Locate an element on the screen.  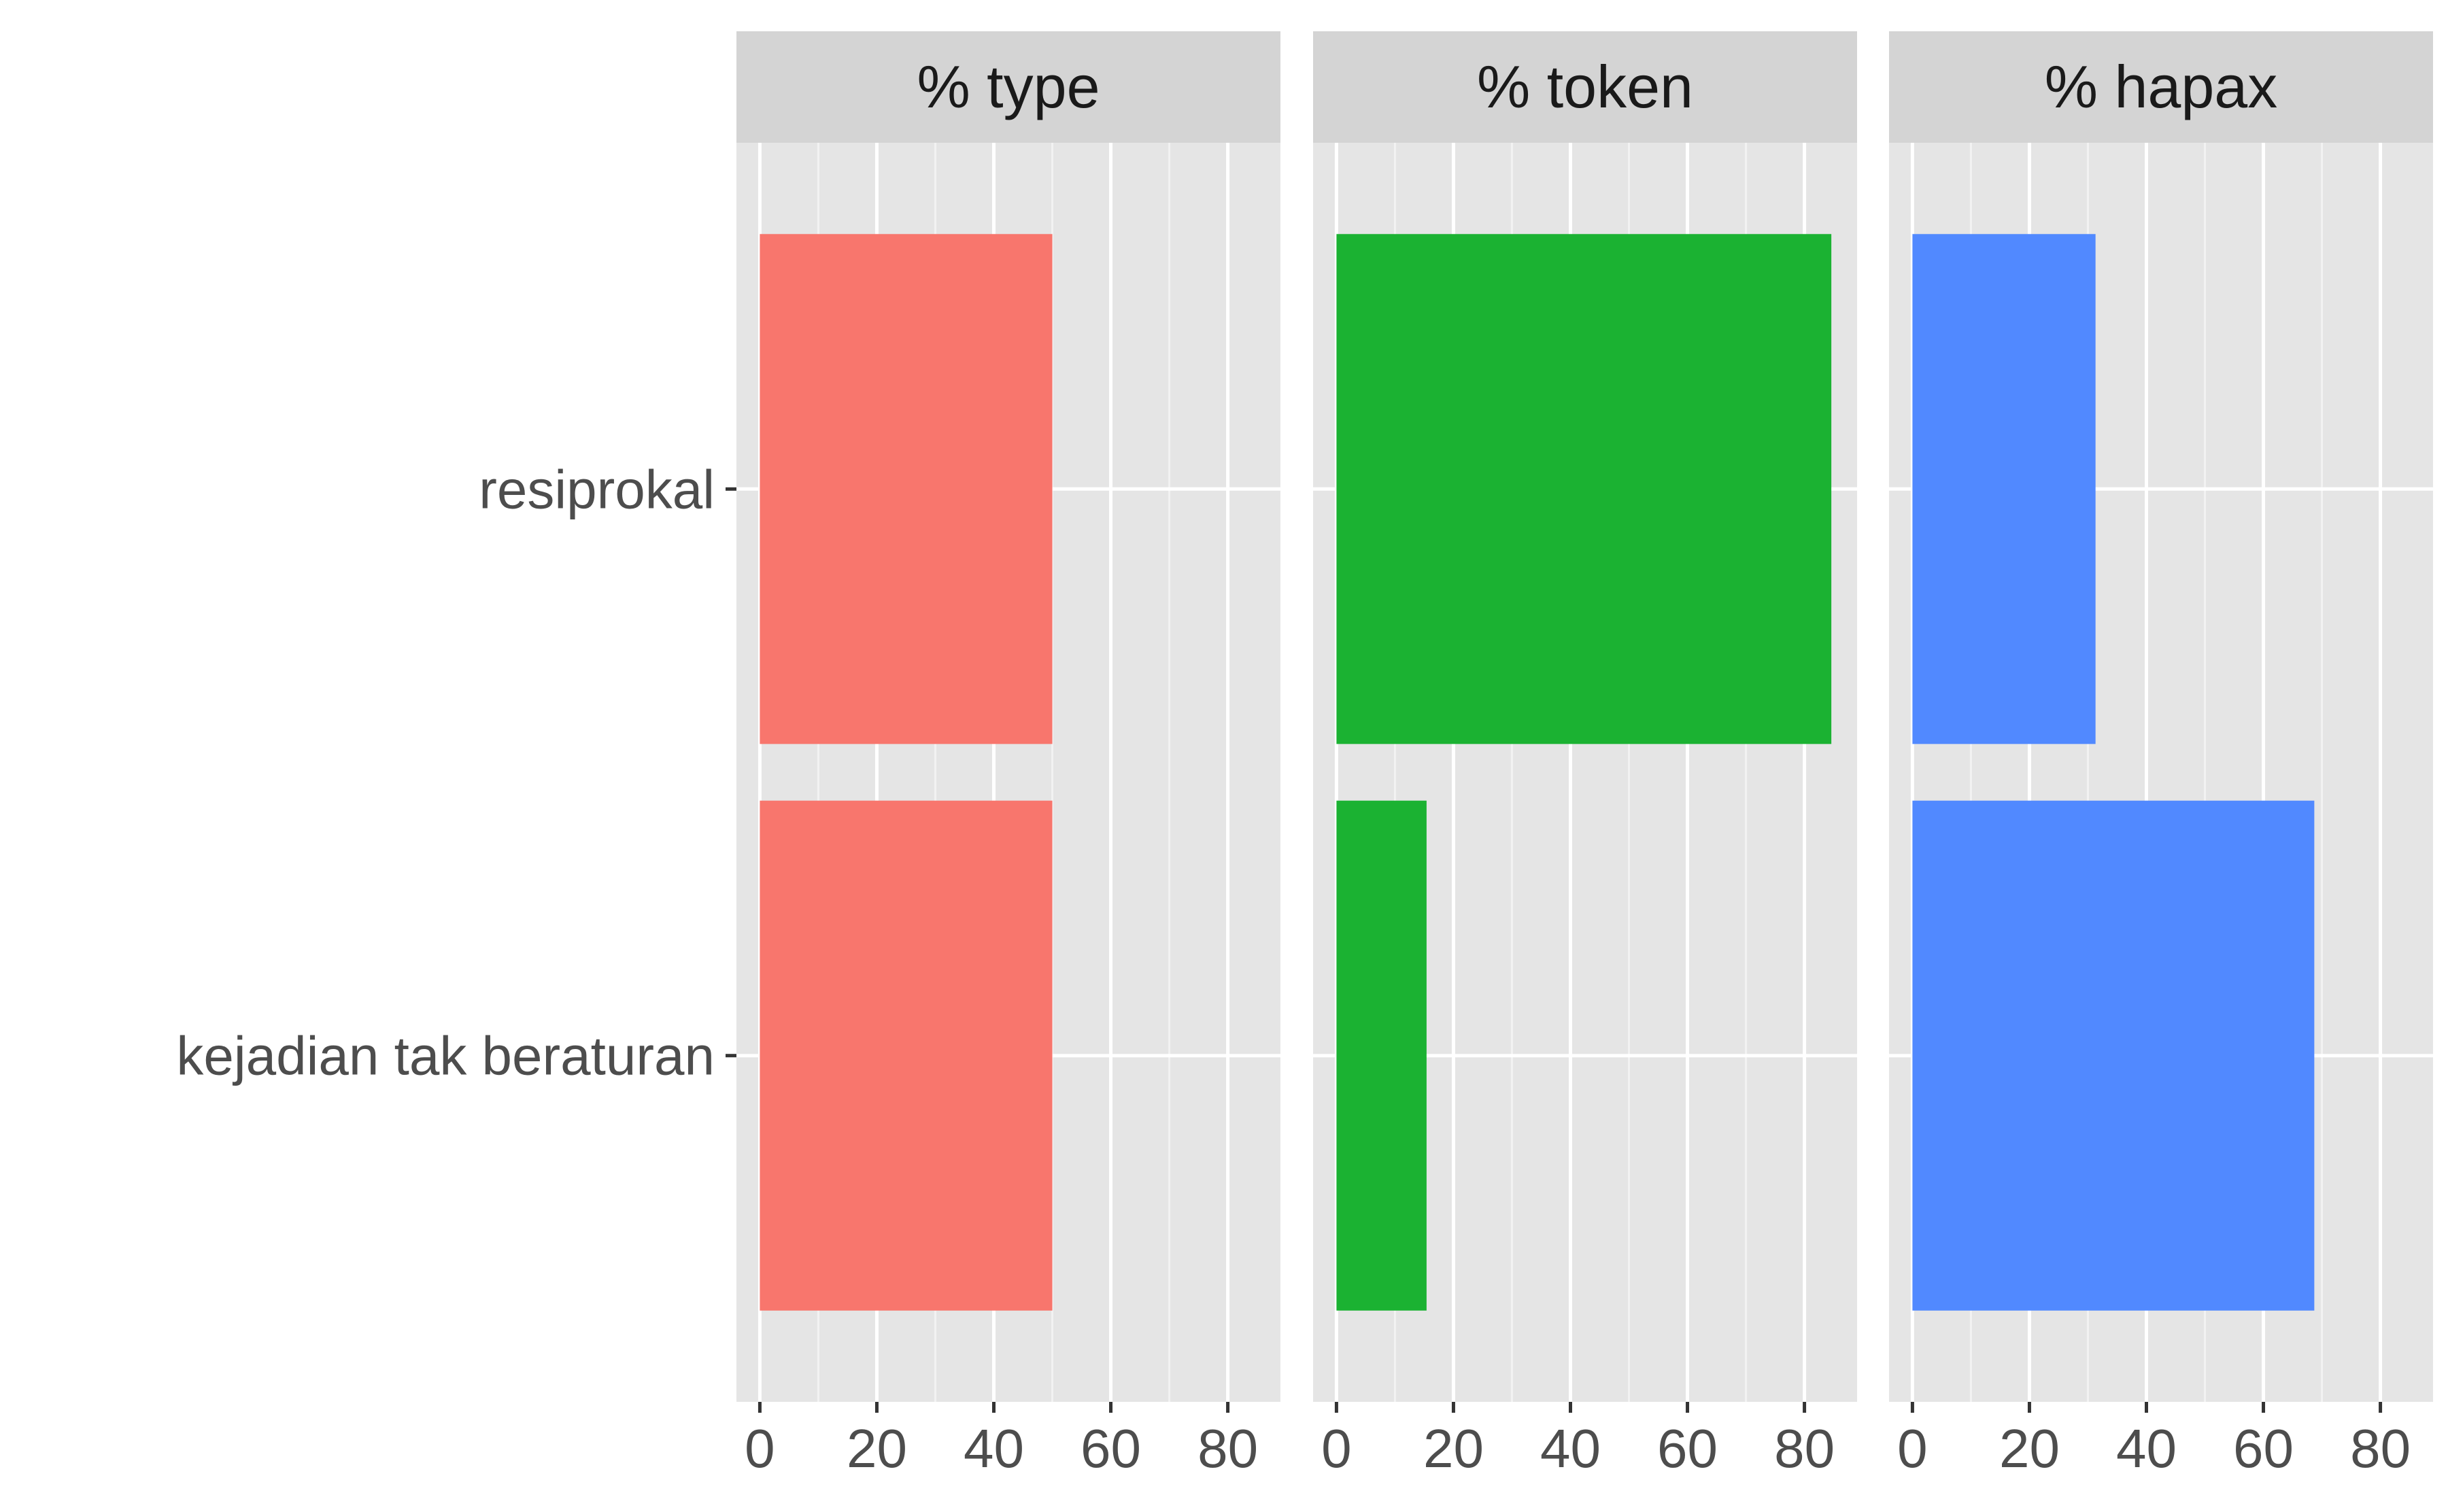
facet-strip-label: % type is located at coordinates (1009, 86).